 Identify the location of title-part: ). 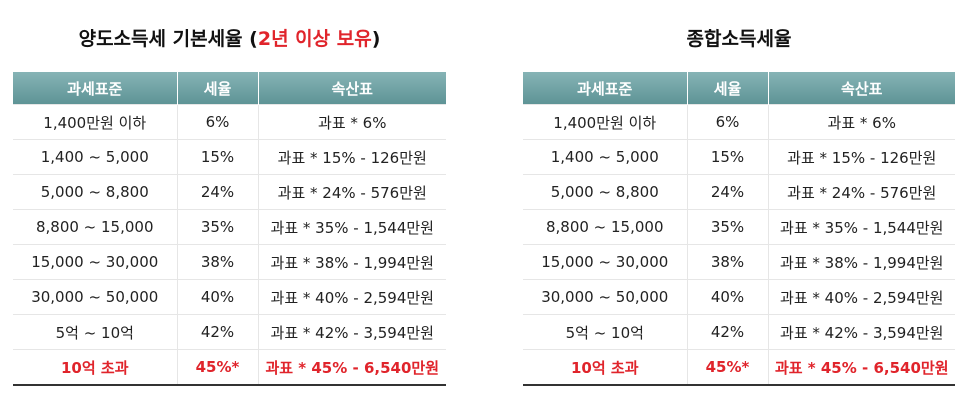
(376, 39).